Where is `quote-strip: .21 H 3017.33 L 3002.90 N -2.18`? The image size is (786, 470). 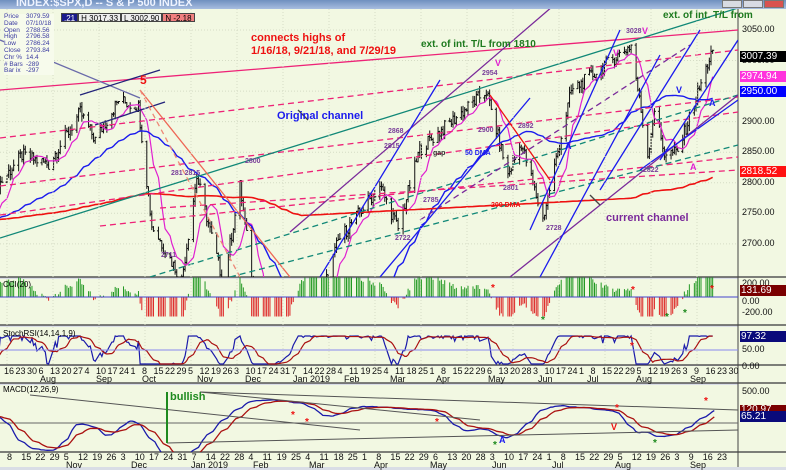
quote-strip: .21 H 3017.33 L 3002.90 N -2.18 is located at coordinates (128, 17).